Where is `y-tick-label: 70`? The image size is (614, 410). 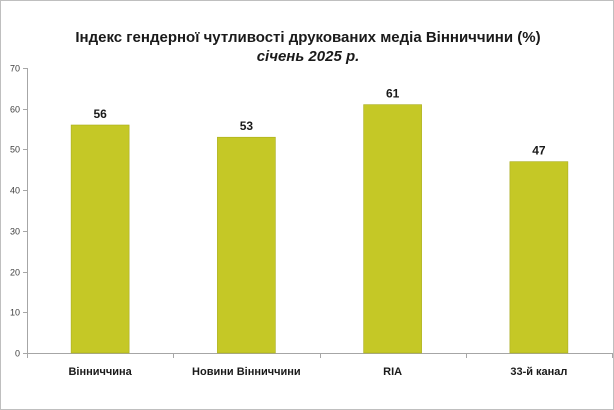 y-tick-label: 70 is located at coordinates (15, 69).